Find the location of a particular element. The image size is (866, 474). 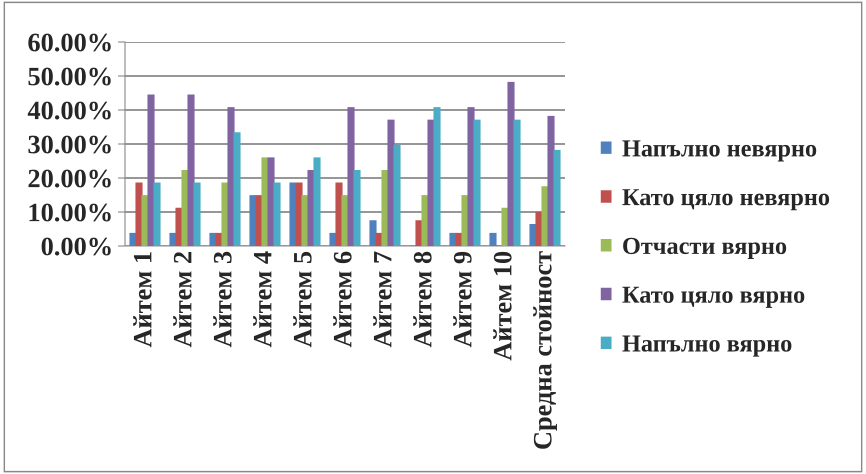

legend-label: Като цяло вярно is located at coordinates (713, 297).